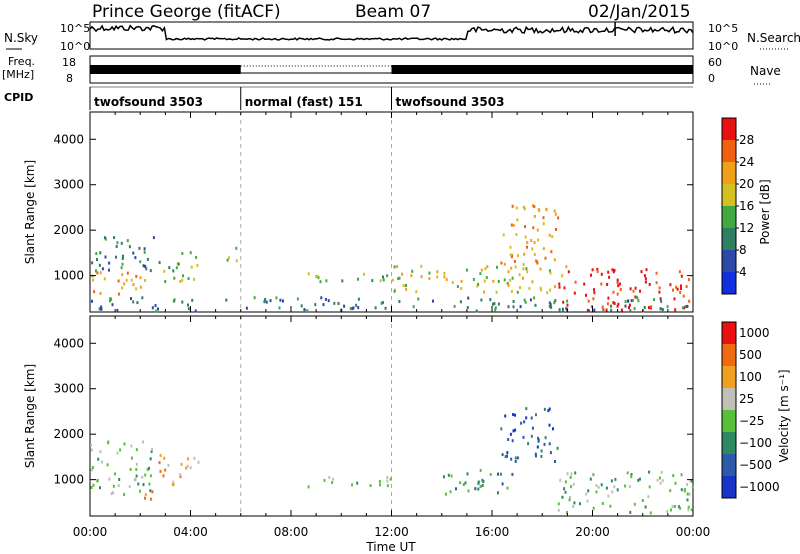 The height and width of the screenshot is (554, 800). What do you see at coordinates (542, 69) in the screenshot?
I see `freq-band-segment` at bounding box center [542, 69].